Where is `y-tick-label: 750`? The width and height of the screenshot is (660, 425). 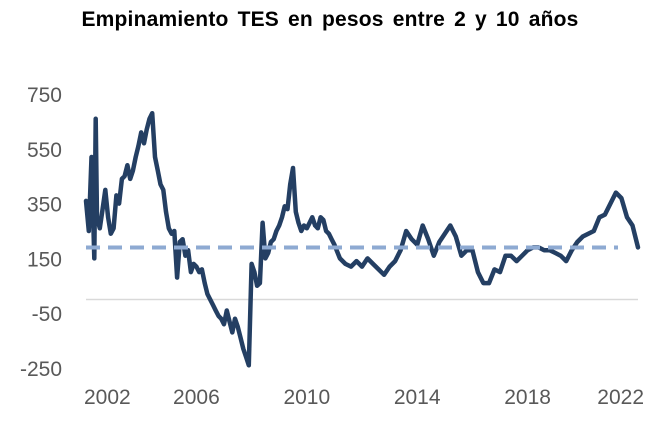
y-tick-label: 750 is located at coordinates (44, 95).